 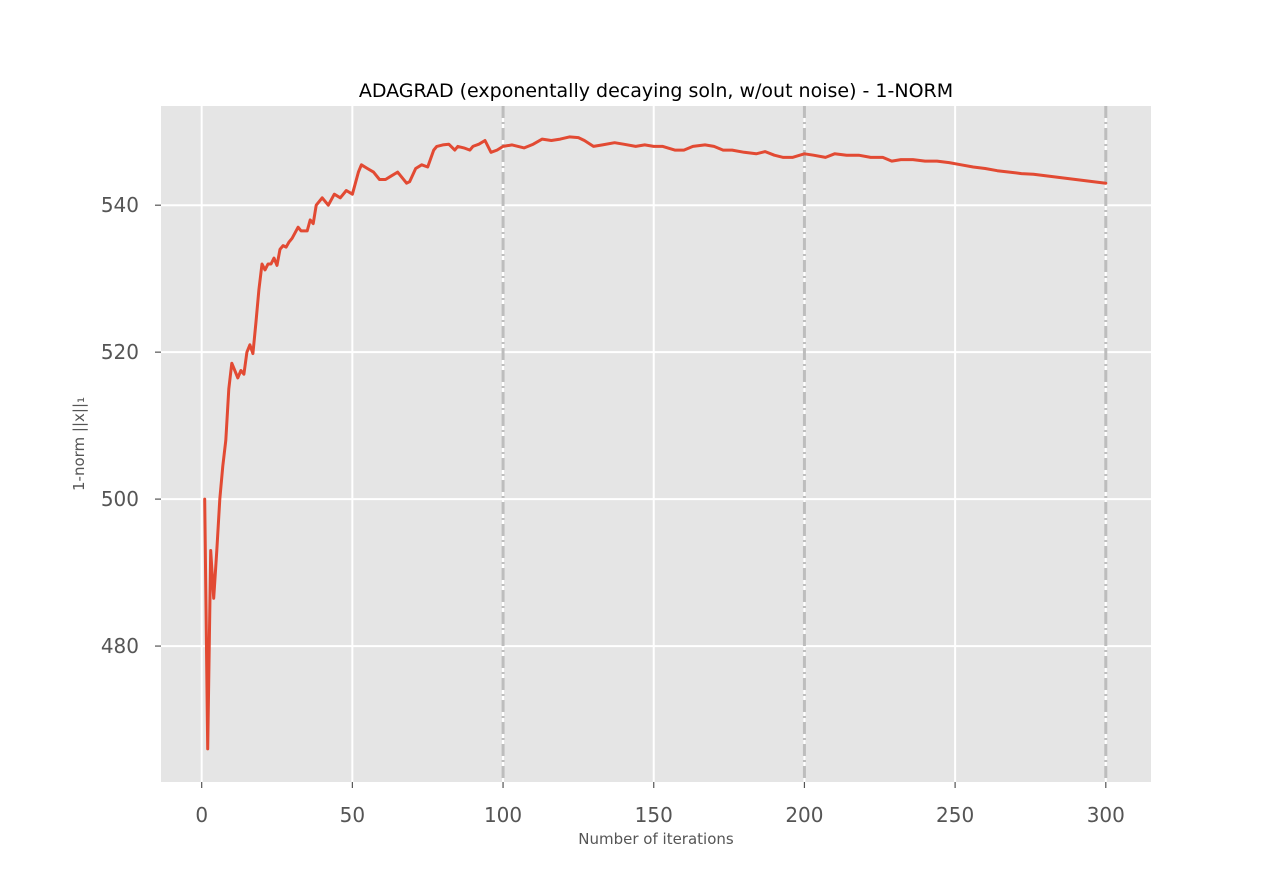 What do you see at coordinates (131, 425) in the screenshot?
I see `y-axis-ticks: 480 500 520 540` at bounding box center [131, 425].